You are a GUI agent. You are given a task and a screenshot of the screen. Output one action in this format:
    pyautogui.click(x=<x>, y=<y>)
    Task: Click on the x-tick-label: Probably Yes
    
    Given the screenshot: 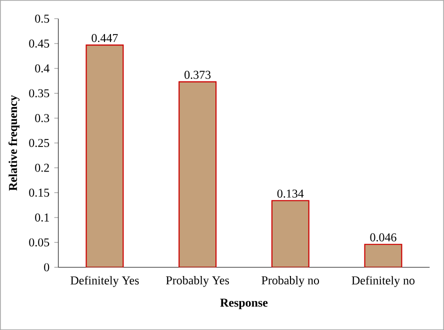 What is the action you would take?
    pyautogui.click(x=197, y=281)
    